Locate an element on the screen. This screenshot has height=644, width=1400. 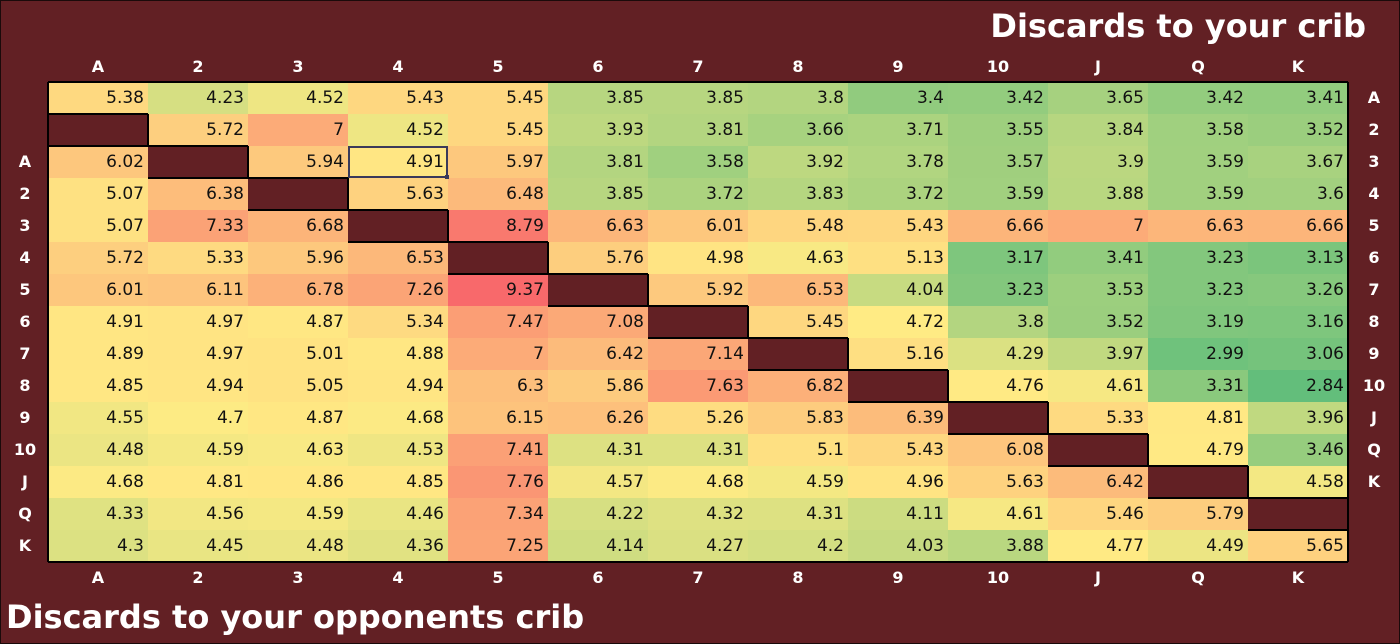
right-axis-label: 6 is located at coordinates (1374, 257).